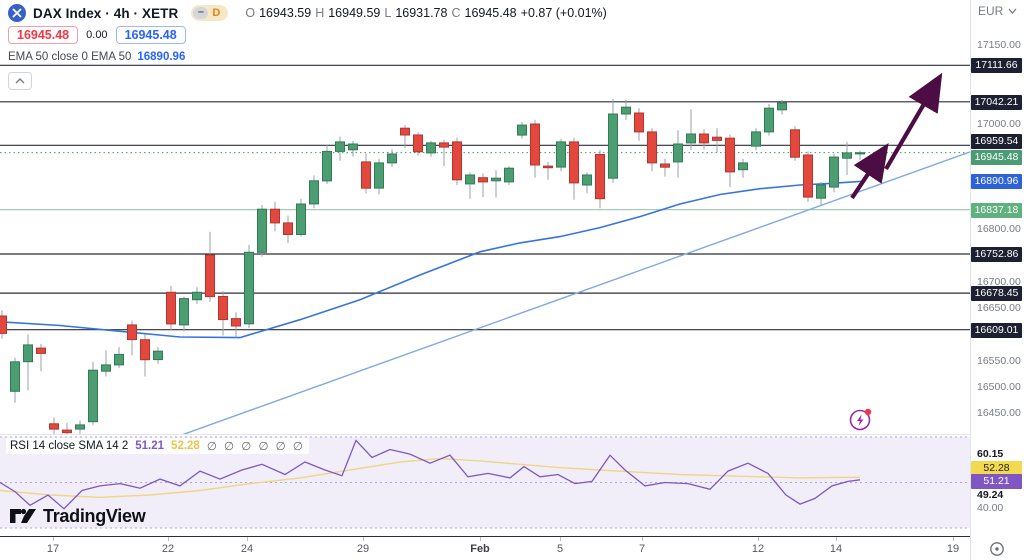 The height and width of the screenshot is (560, 1024). What do you see at coordinates (996, 142) in the screenshot?
I see `price-scale-badge: 16959.54` at bounding box center [996, 142].